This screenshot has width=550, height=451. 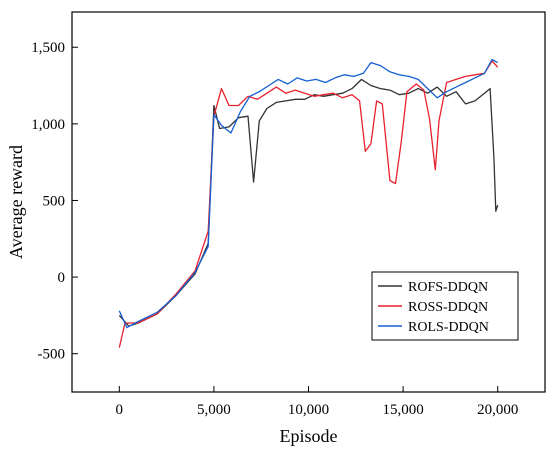 I want to click on x-axis: 0 5,000 10,000 15,000 20,000, so click(x=317, y=402).